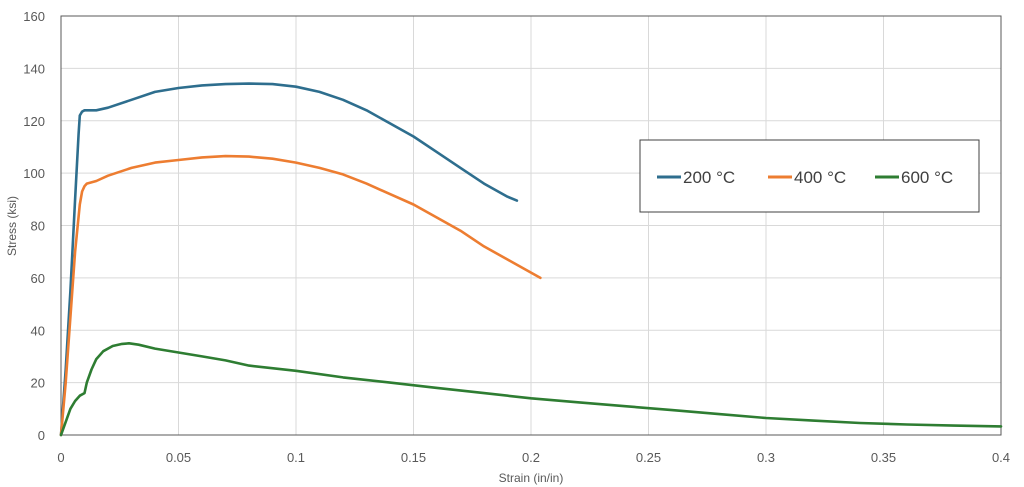 The height and width of the screenshot is (487, 1024). I want to click on legend: 200 °C 400 °C 600 °C, so click(809, 176).